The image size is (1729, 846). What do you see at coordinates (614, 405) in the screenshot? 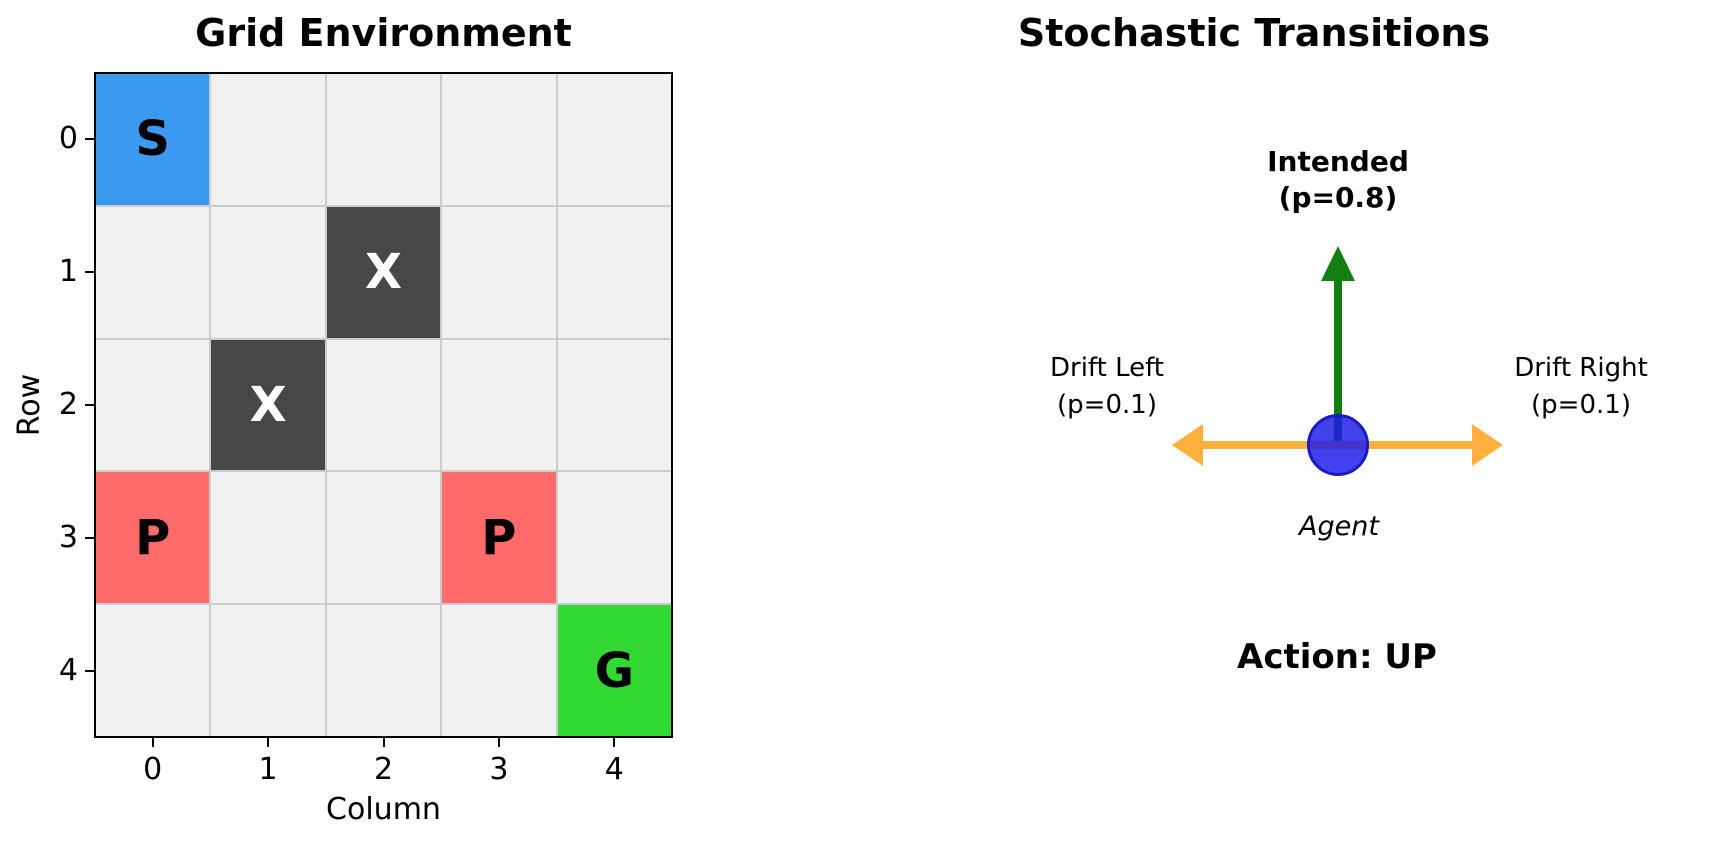
I see `grid-cell-r2c4` at bounding box center [614, 405].